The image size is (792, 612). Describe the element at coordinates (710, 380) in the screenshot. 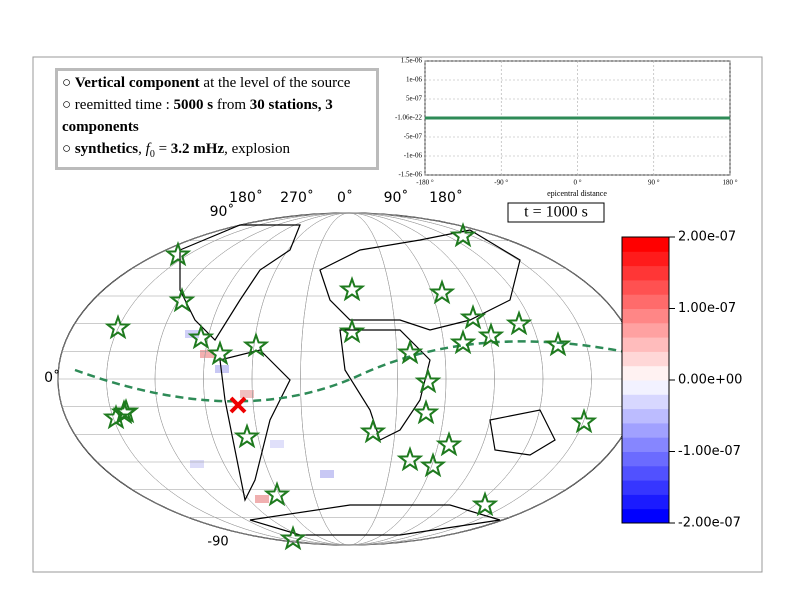

I see `colorbar-label: 0.00e+00` at that location.